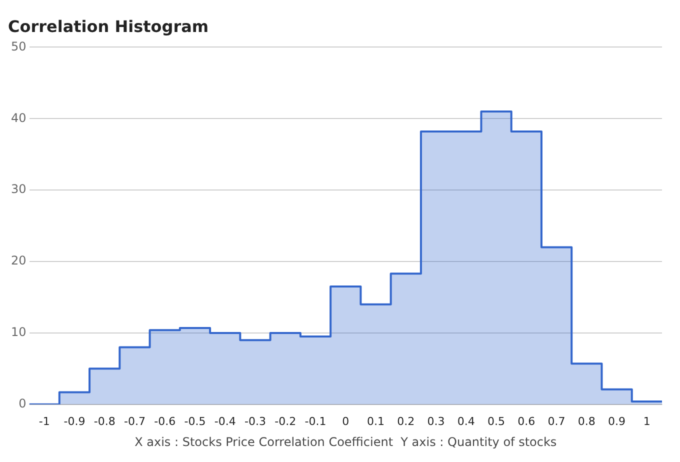 The image size is (680, 462). What do you see at coordinates (646, 421) in the screenshot?
I see `x-tick-label: 1` at bounding box center [646, 421].